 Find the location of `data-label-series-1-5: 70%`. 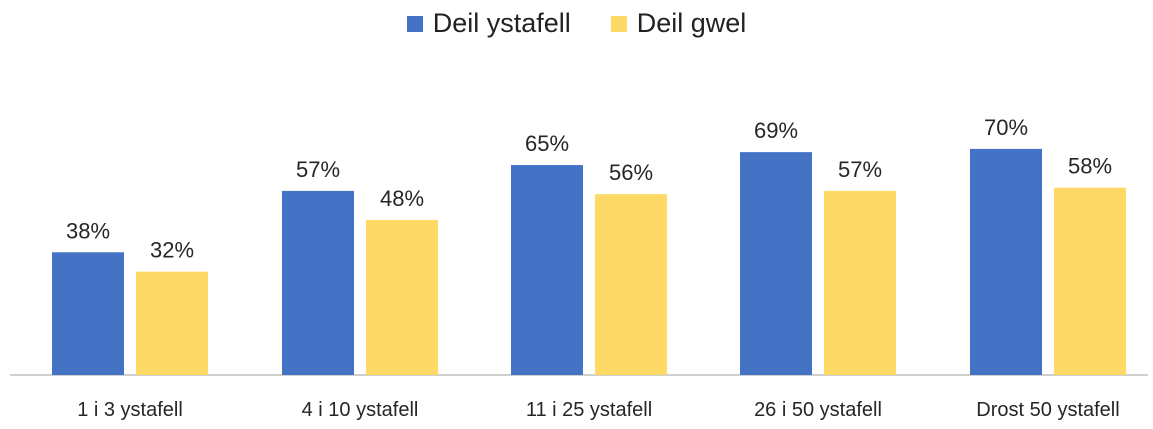

data-label-series-1-5: 70% is located at coordinates (1006, 127).